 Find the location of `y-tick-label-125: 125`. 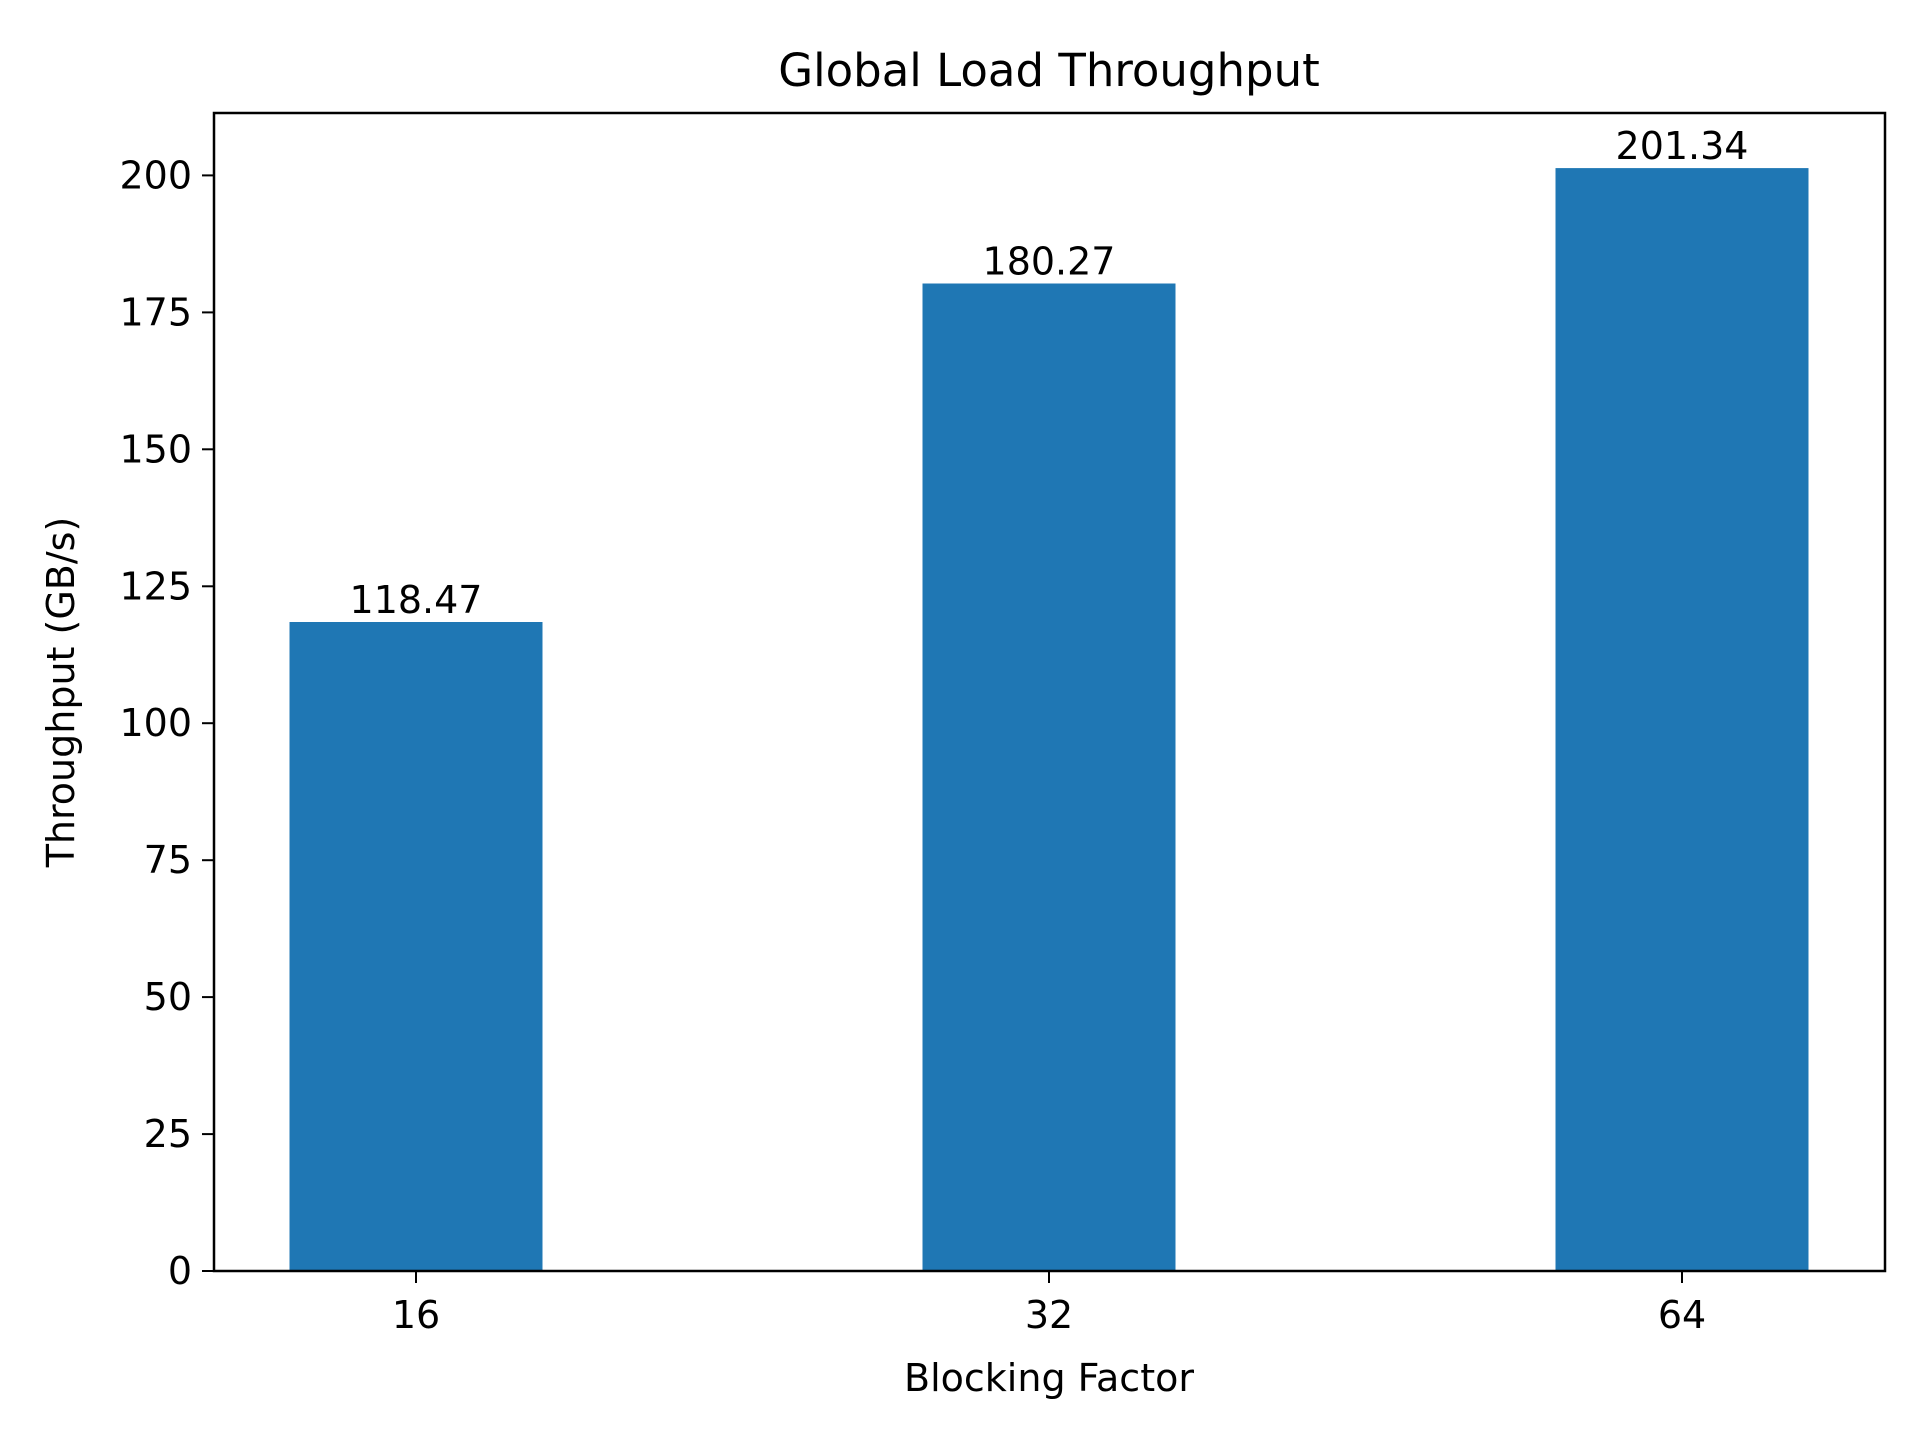

y-tick-label-125: 125 is located at coordinates (155, 586).